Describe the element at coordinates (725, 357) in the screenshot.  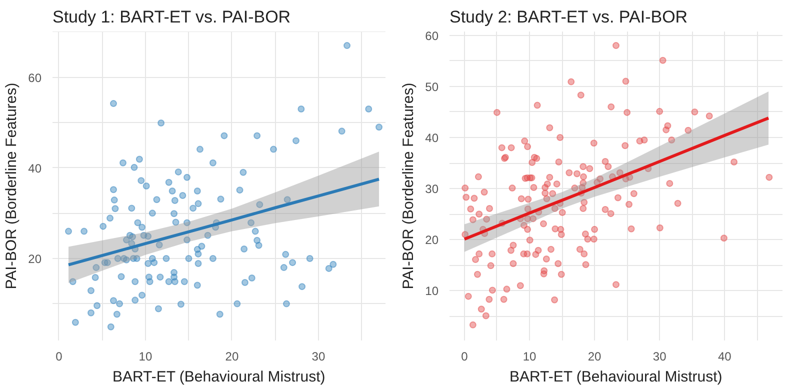
I see `x-tick-label: 40` at that location.